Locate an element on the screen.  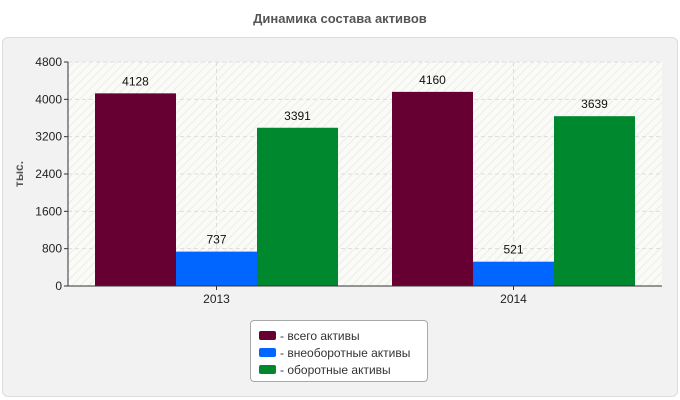
legend-label: внеоборотные активы is located at coordinates (349, 352).